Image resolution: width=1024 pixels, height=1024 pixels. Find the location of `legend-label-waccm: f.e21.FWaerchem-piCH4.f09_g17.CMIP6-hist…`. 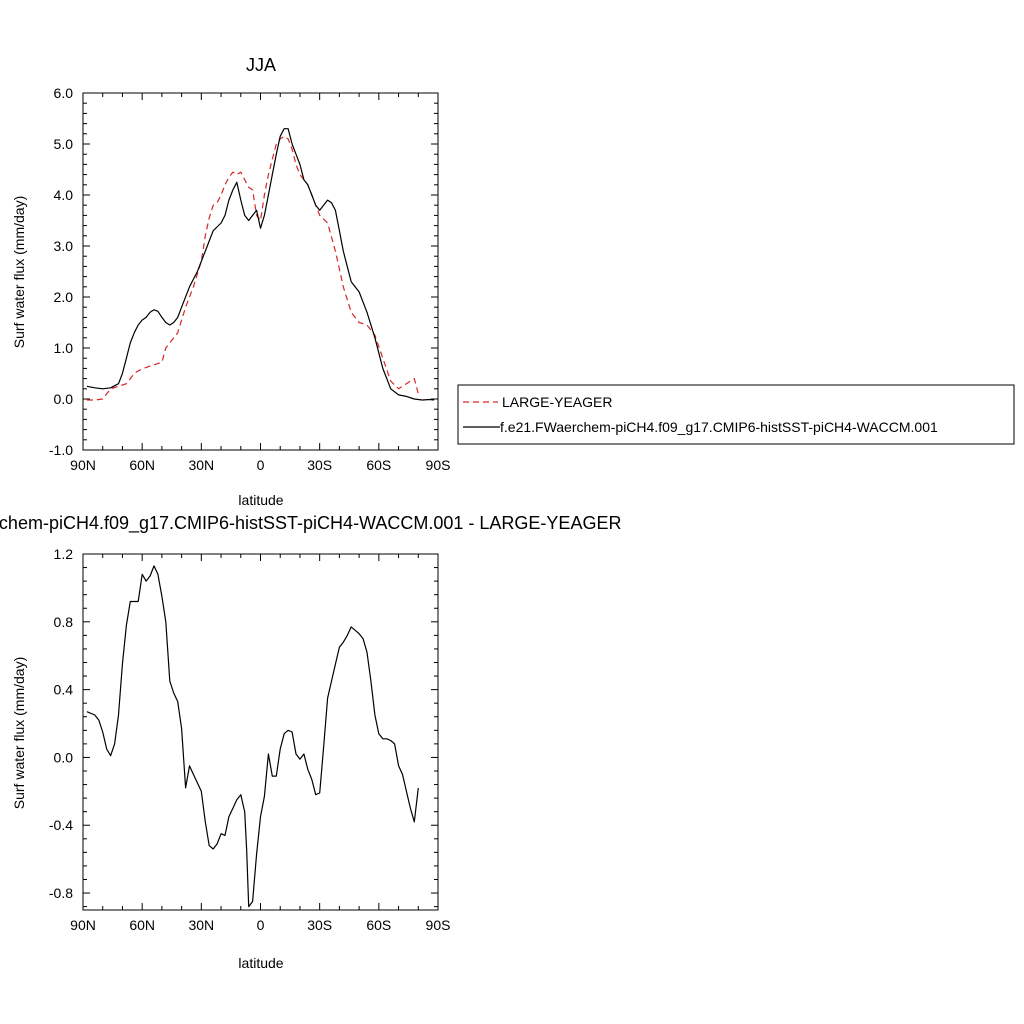

legend-label-waccm: f.e21.FWaerchem-piCH4.f09_g17.CMIP6-hist… is located at coordinates (719, 427).